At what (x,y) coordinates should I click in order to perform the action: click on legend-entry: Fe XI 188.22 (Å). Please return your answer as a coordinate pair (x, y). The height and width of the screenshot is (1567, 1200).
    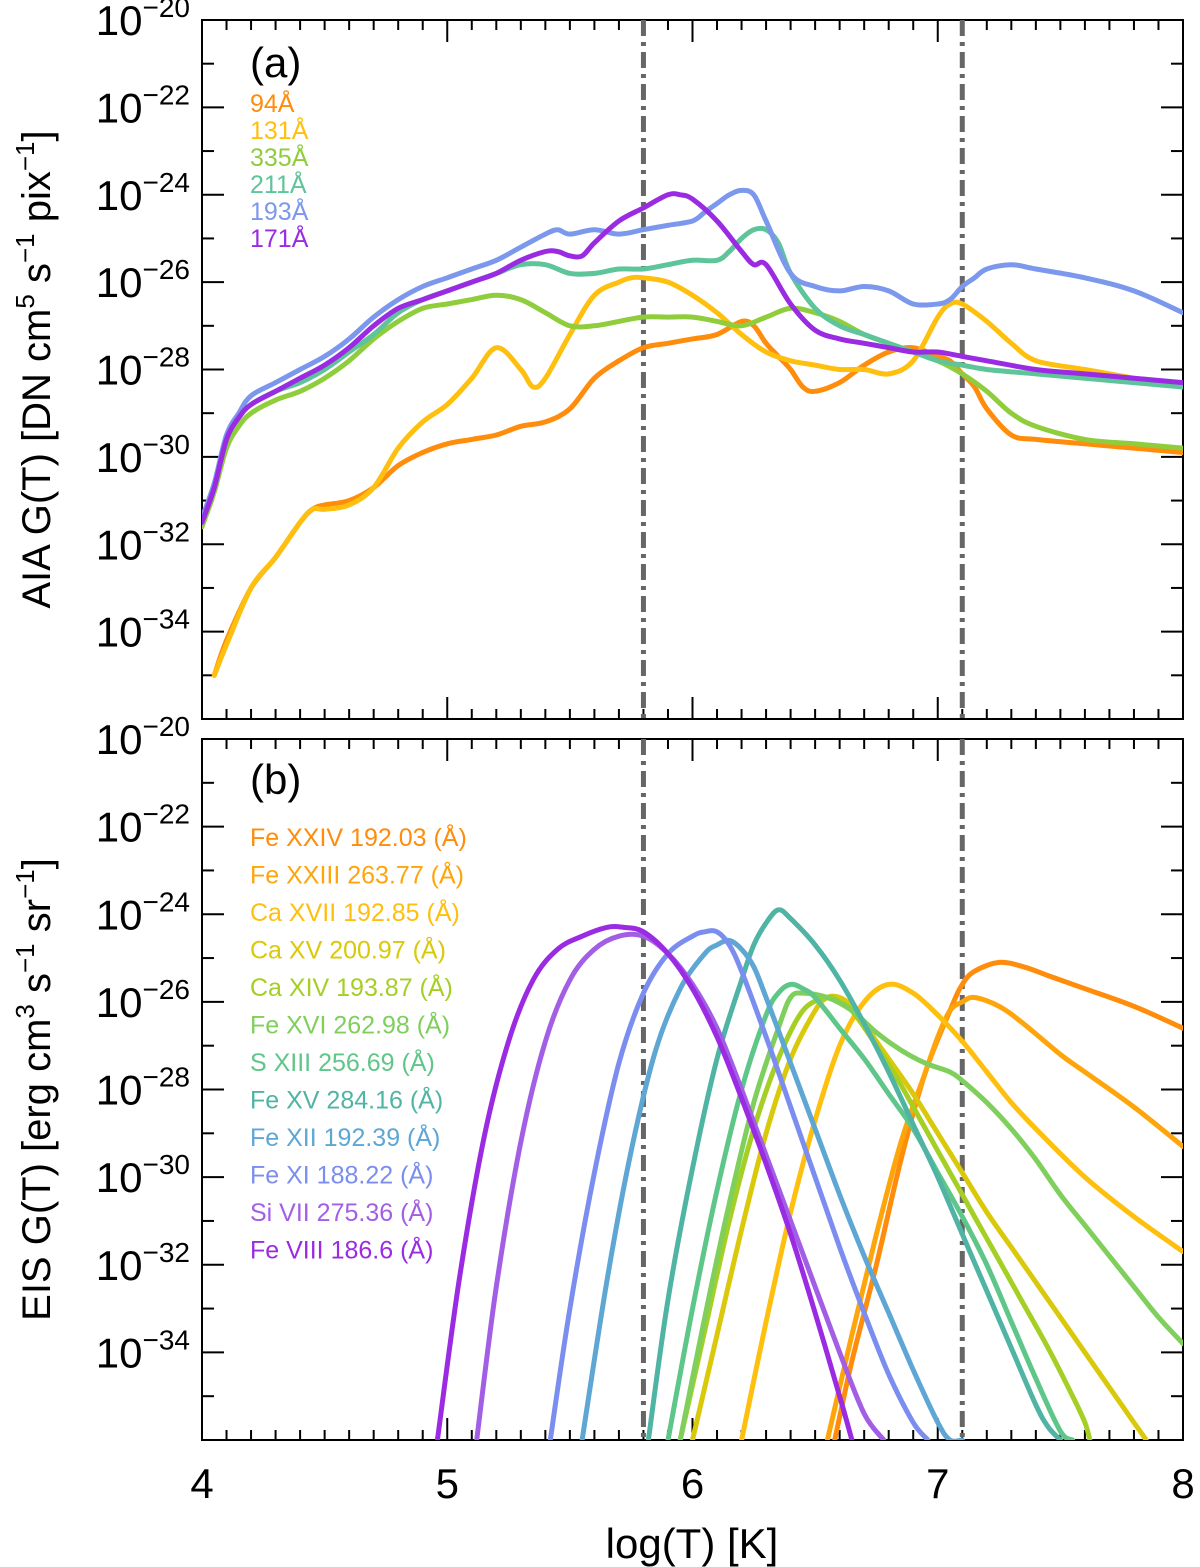
    Looking at the image, I should click on (341, 1175).